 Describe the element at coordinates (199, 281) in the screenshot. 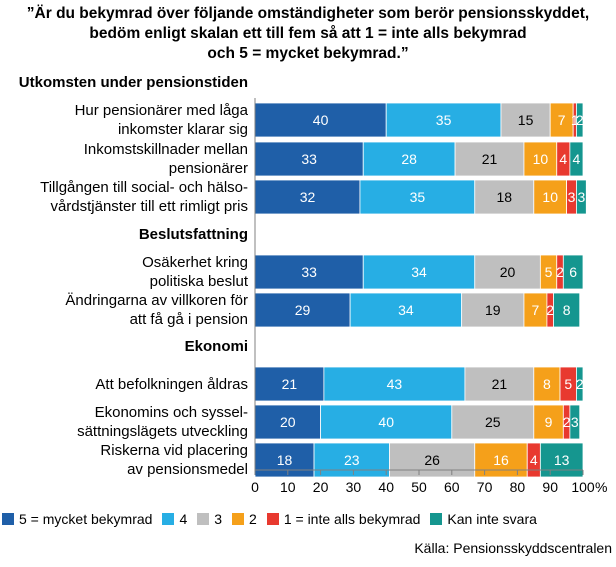

I see `category-label: politiska beslut` at that location.